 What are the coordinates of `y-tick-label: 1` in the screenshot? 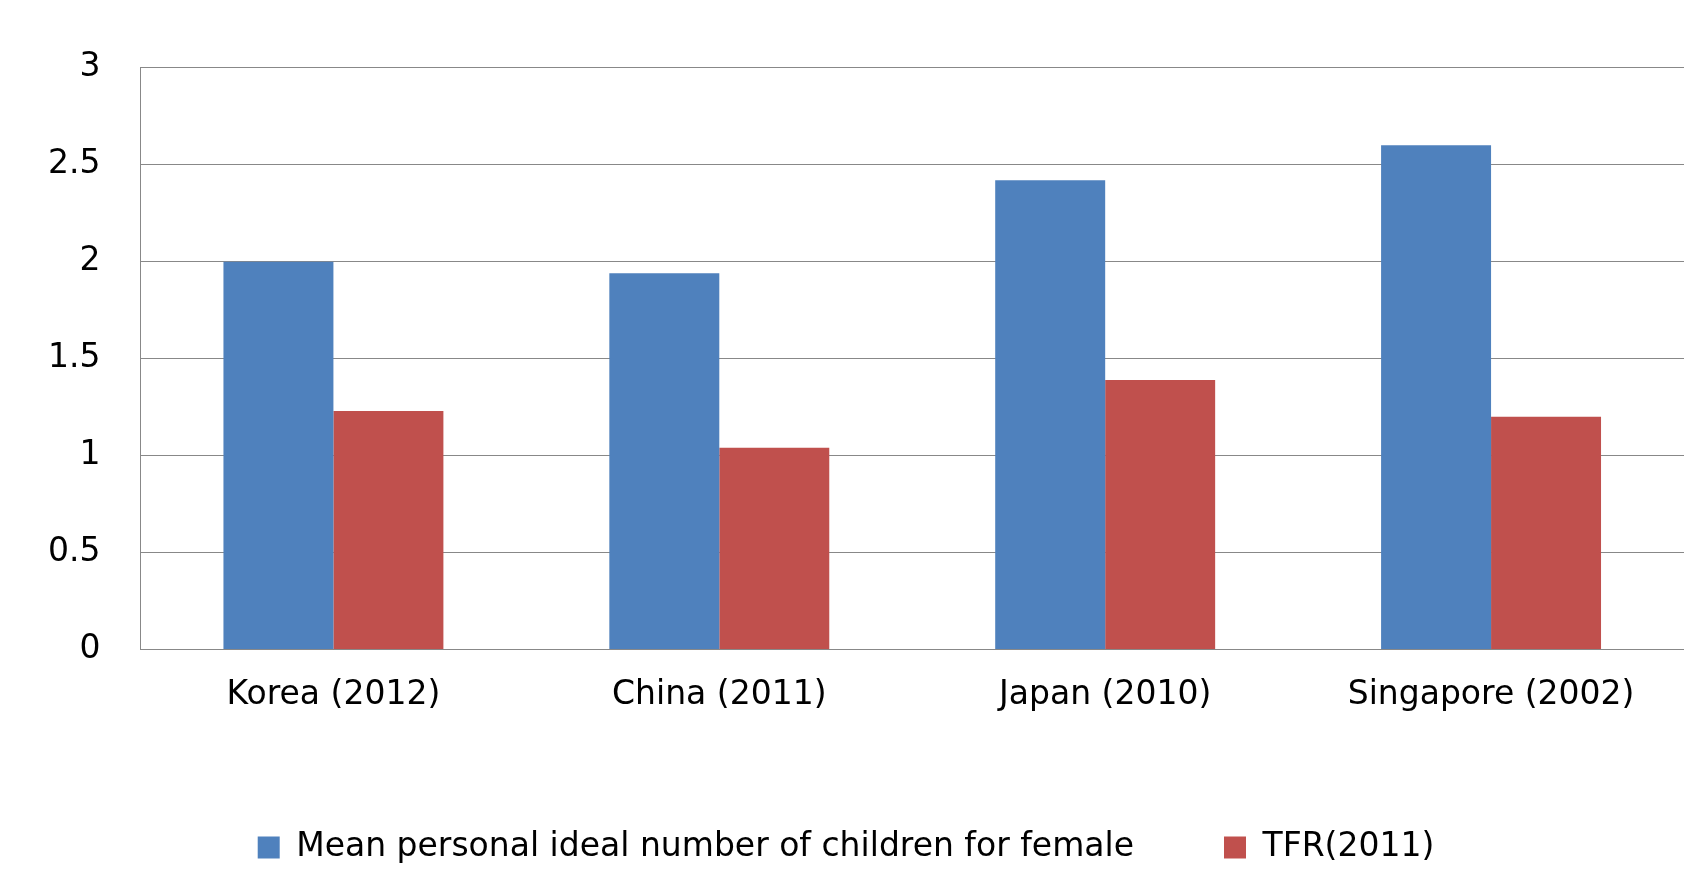 It's located at (90, 453).